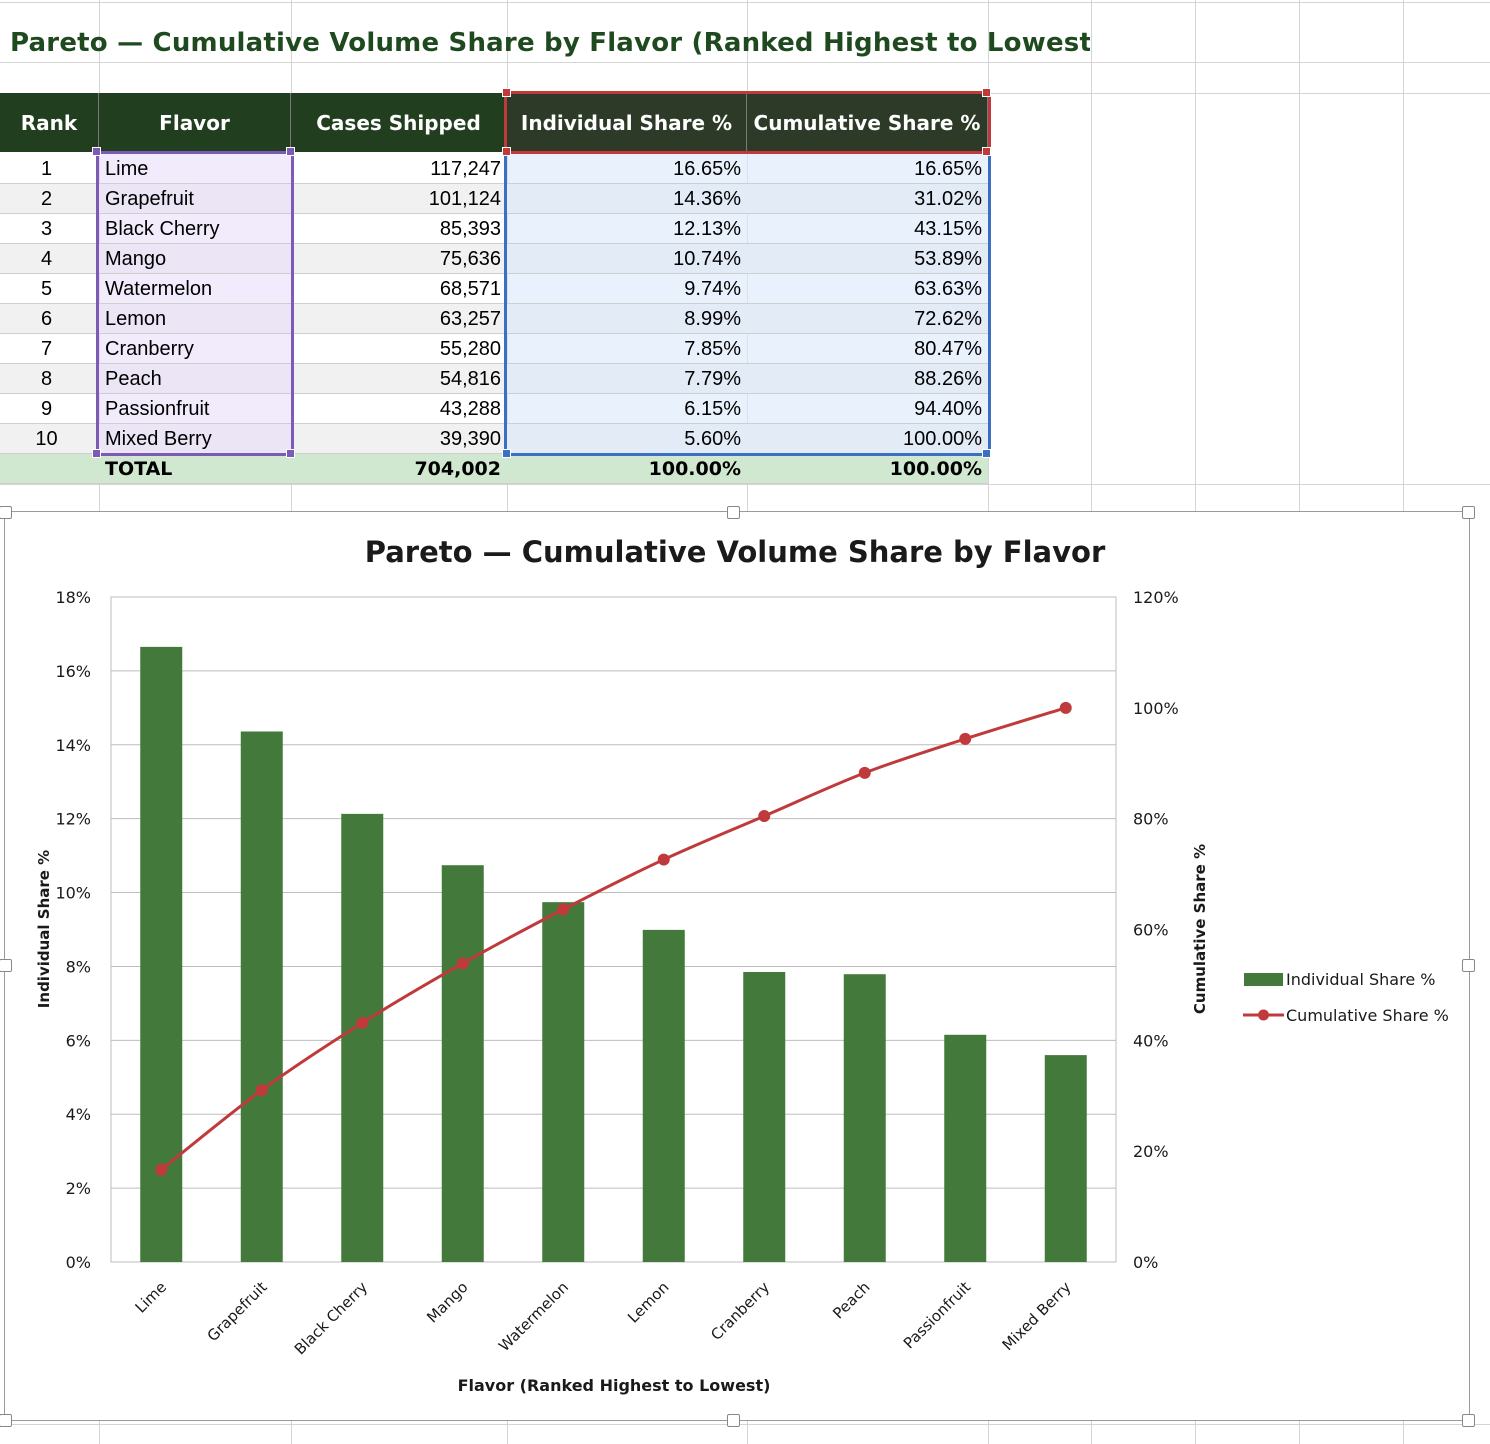  Describe the element at coordinates (627, 169) in the screenshot. I see `cell-individual-share: 16.65%` at that location.